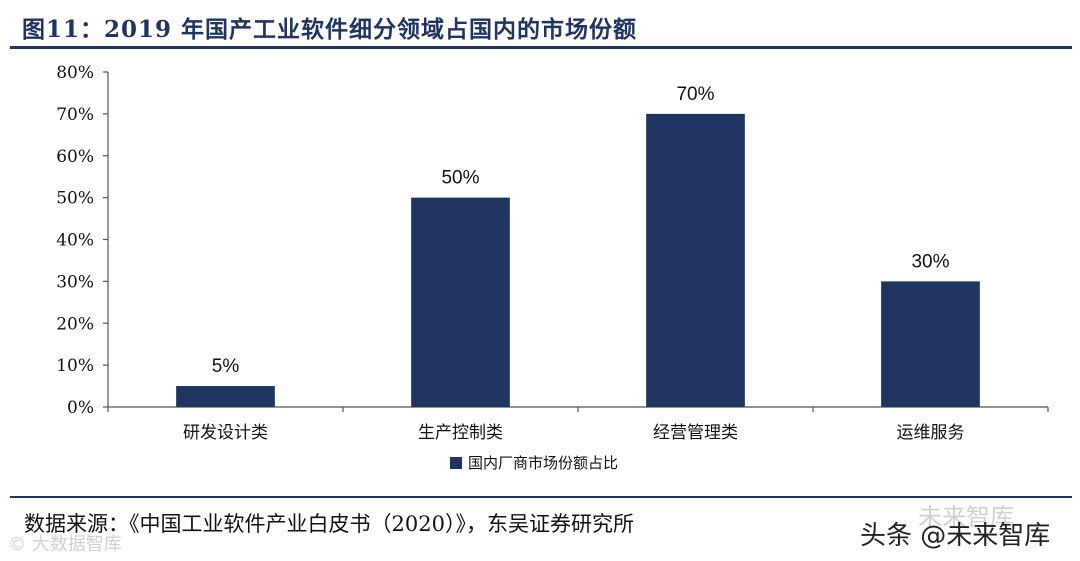 This screenshot has height=561, width=1080. What do you see at coordinates (541, 497) in the screenshot?
I see `footer-divider` at bounding box center [541, 497].